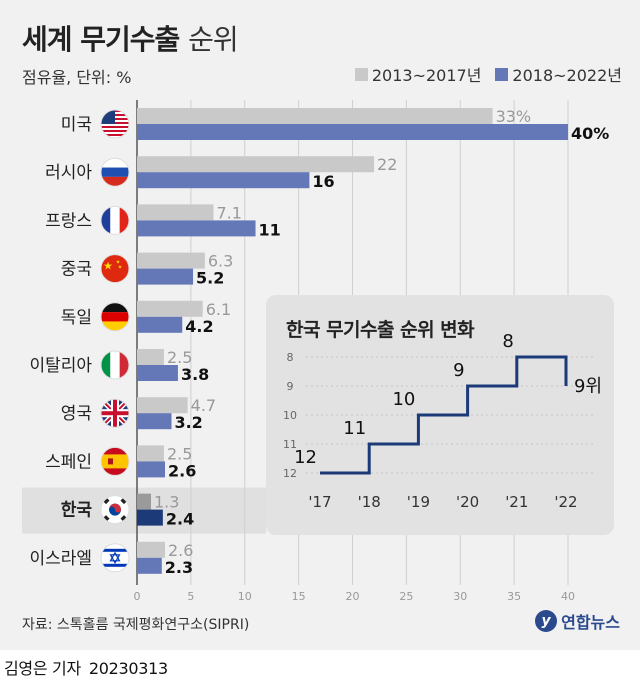  What do you see at coordinates (507, 341) in the screenshot?
I see `inset-point-label: 8` at bounding box center [507, 341].